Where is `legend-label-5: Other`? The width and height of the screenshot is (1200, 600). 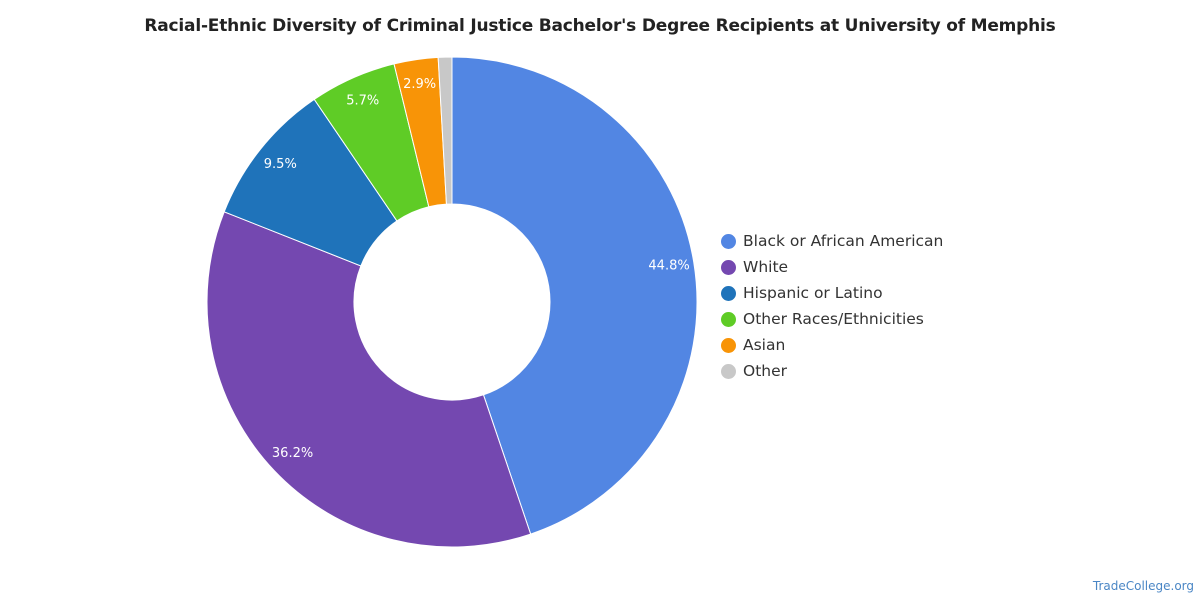 legend-label-5: Other is located at coordinates (765, 371).